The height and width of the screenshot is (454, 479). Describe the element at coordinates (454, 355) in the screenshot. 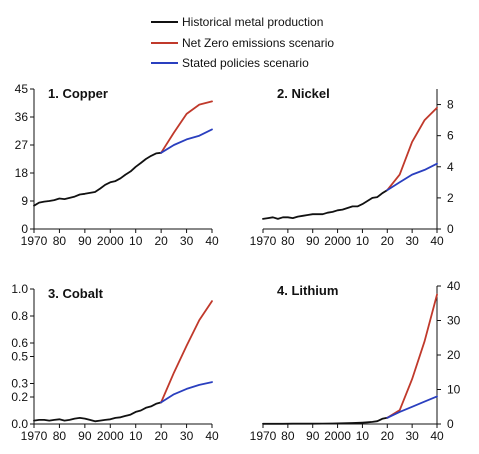

I see `y-tick-label: 20` at that location.